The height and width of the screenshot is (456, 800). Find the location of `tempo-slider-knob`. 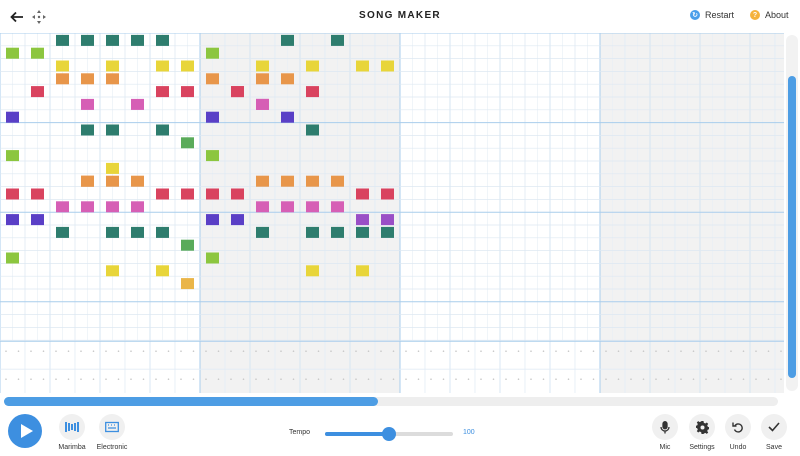

tempo-slider-knob is located at coordinates (389, 434).